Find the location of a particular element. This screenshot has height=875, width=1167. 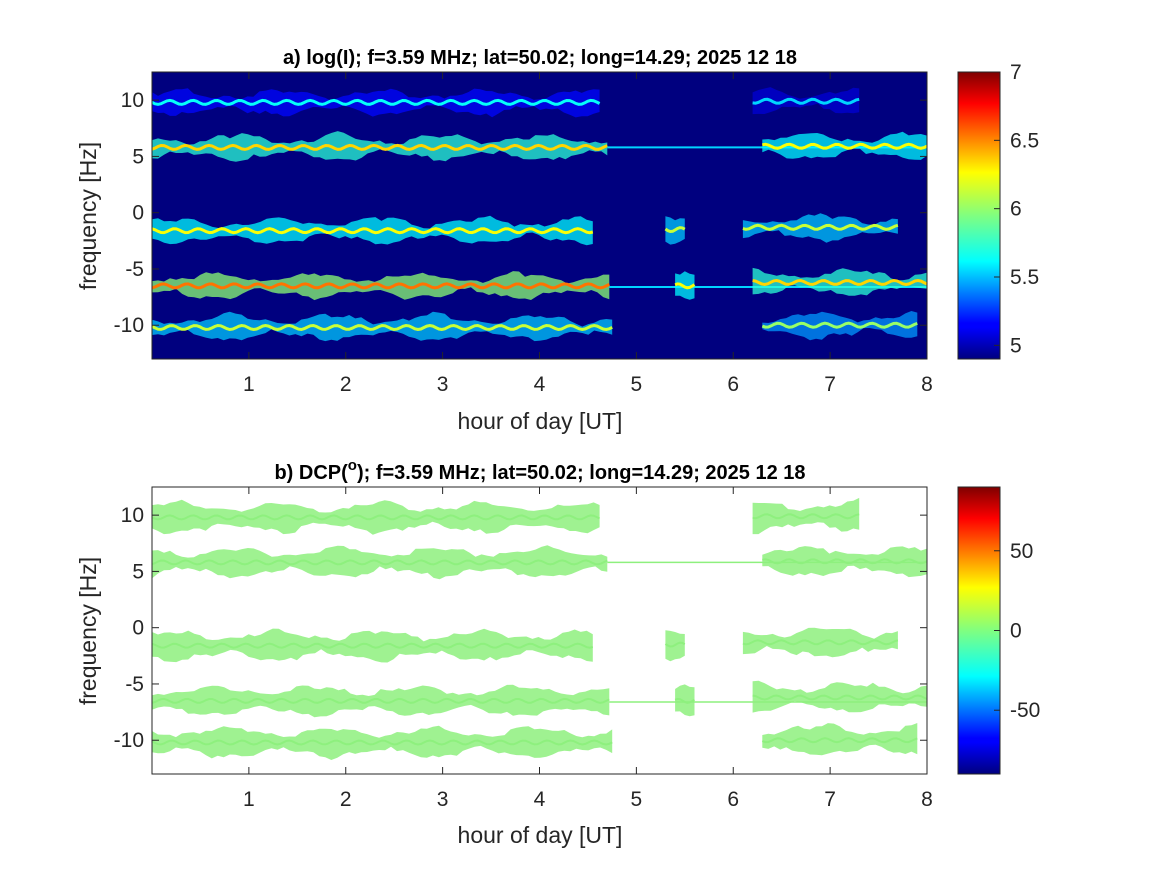

band-11-halo is located at coordinates (839, 696).